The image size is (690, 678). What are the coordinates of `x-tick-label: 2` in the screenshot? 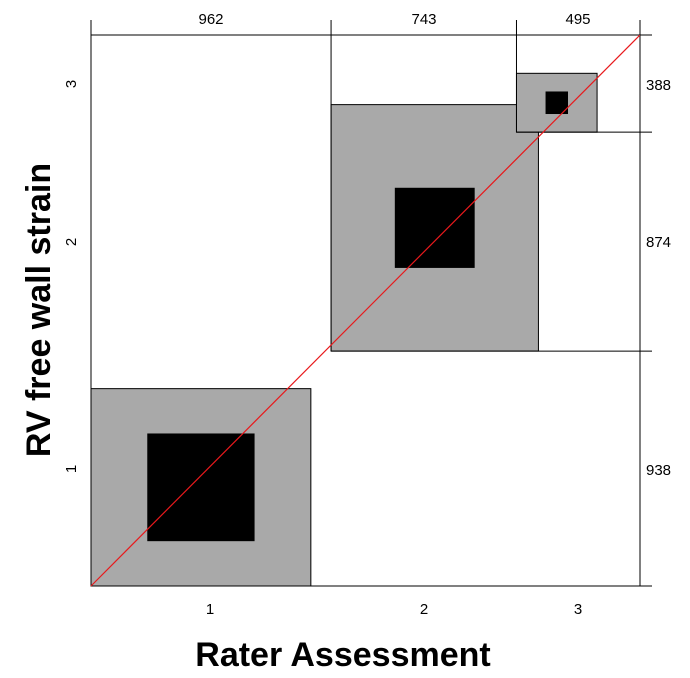 It's located at (424, 609).